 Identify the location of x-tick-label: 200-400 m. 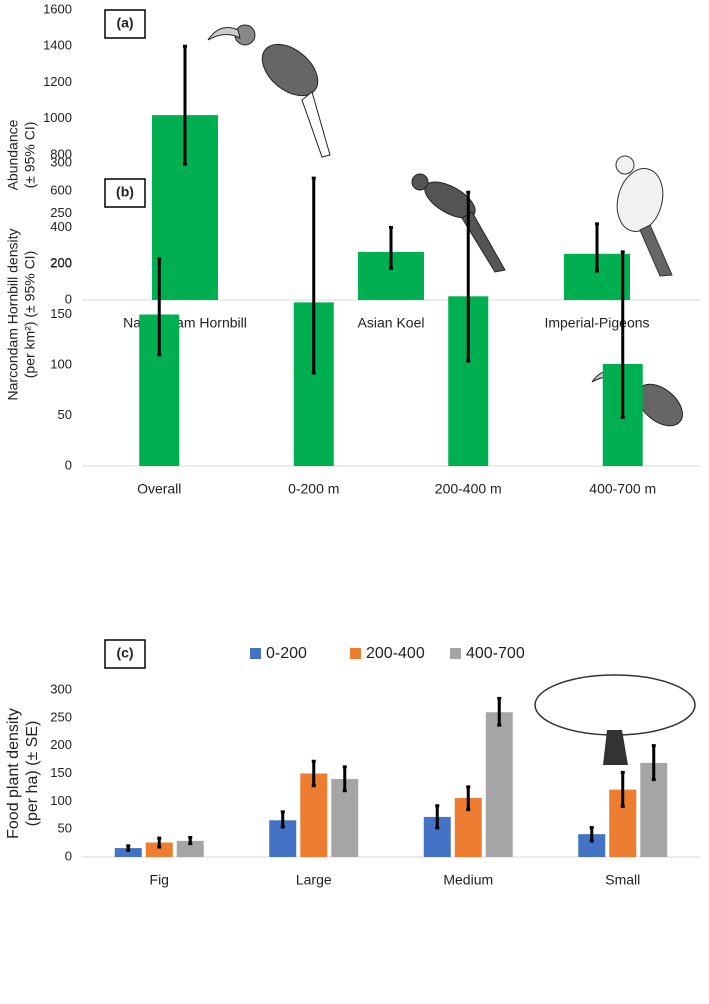
(468, 489).